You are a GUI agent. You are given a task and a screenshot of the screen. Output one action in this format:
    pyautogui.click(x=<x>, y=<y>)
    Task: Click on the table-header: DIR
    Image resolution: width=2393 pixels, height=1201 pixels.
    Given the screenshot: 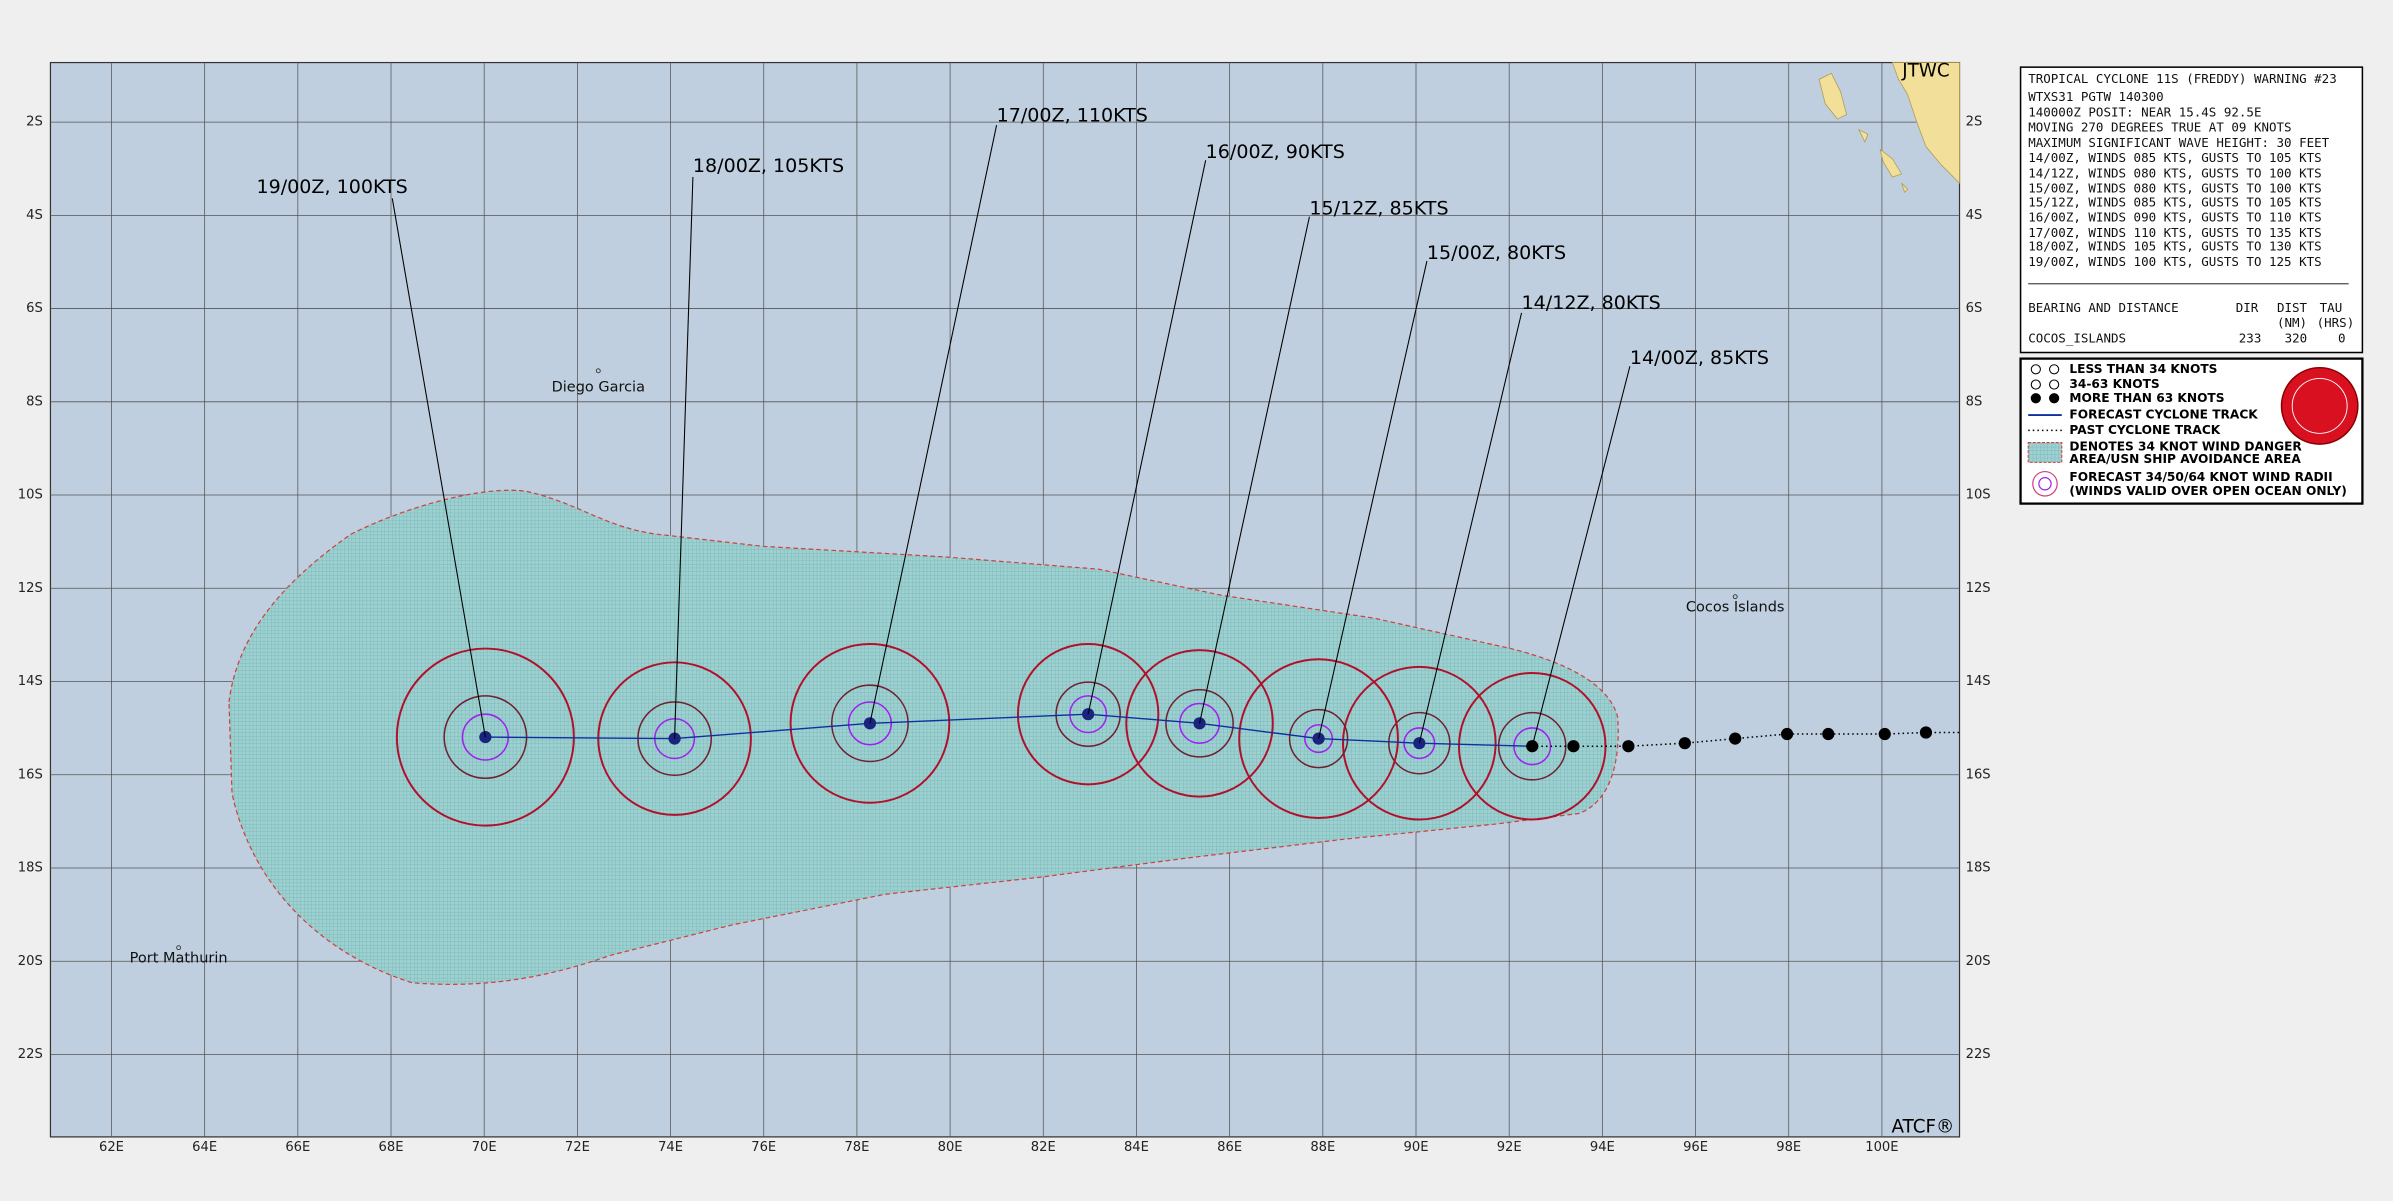 What is the action you would take?
    pyautogui.click(x=2247, y=307)
    